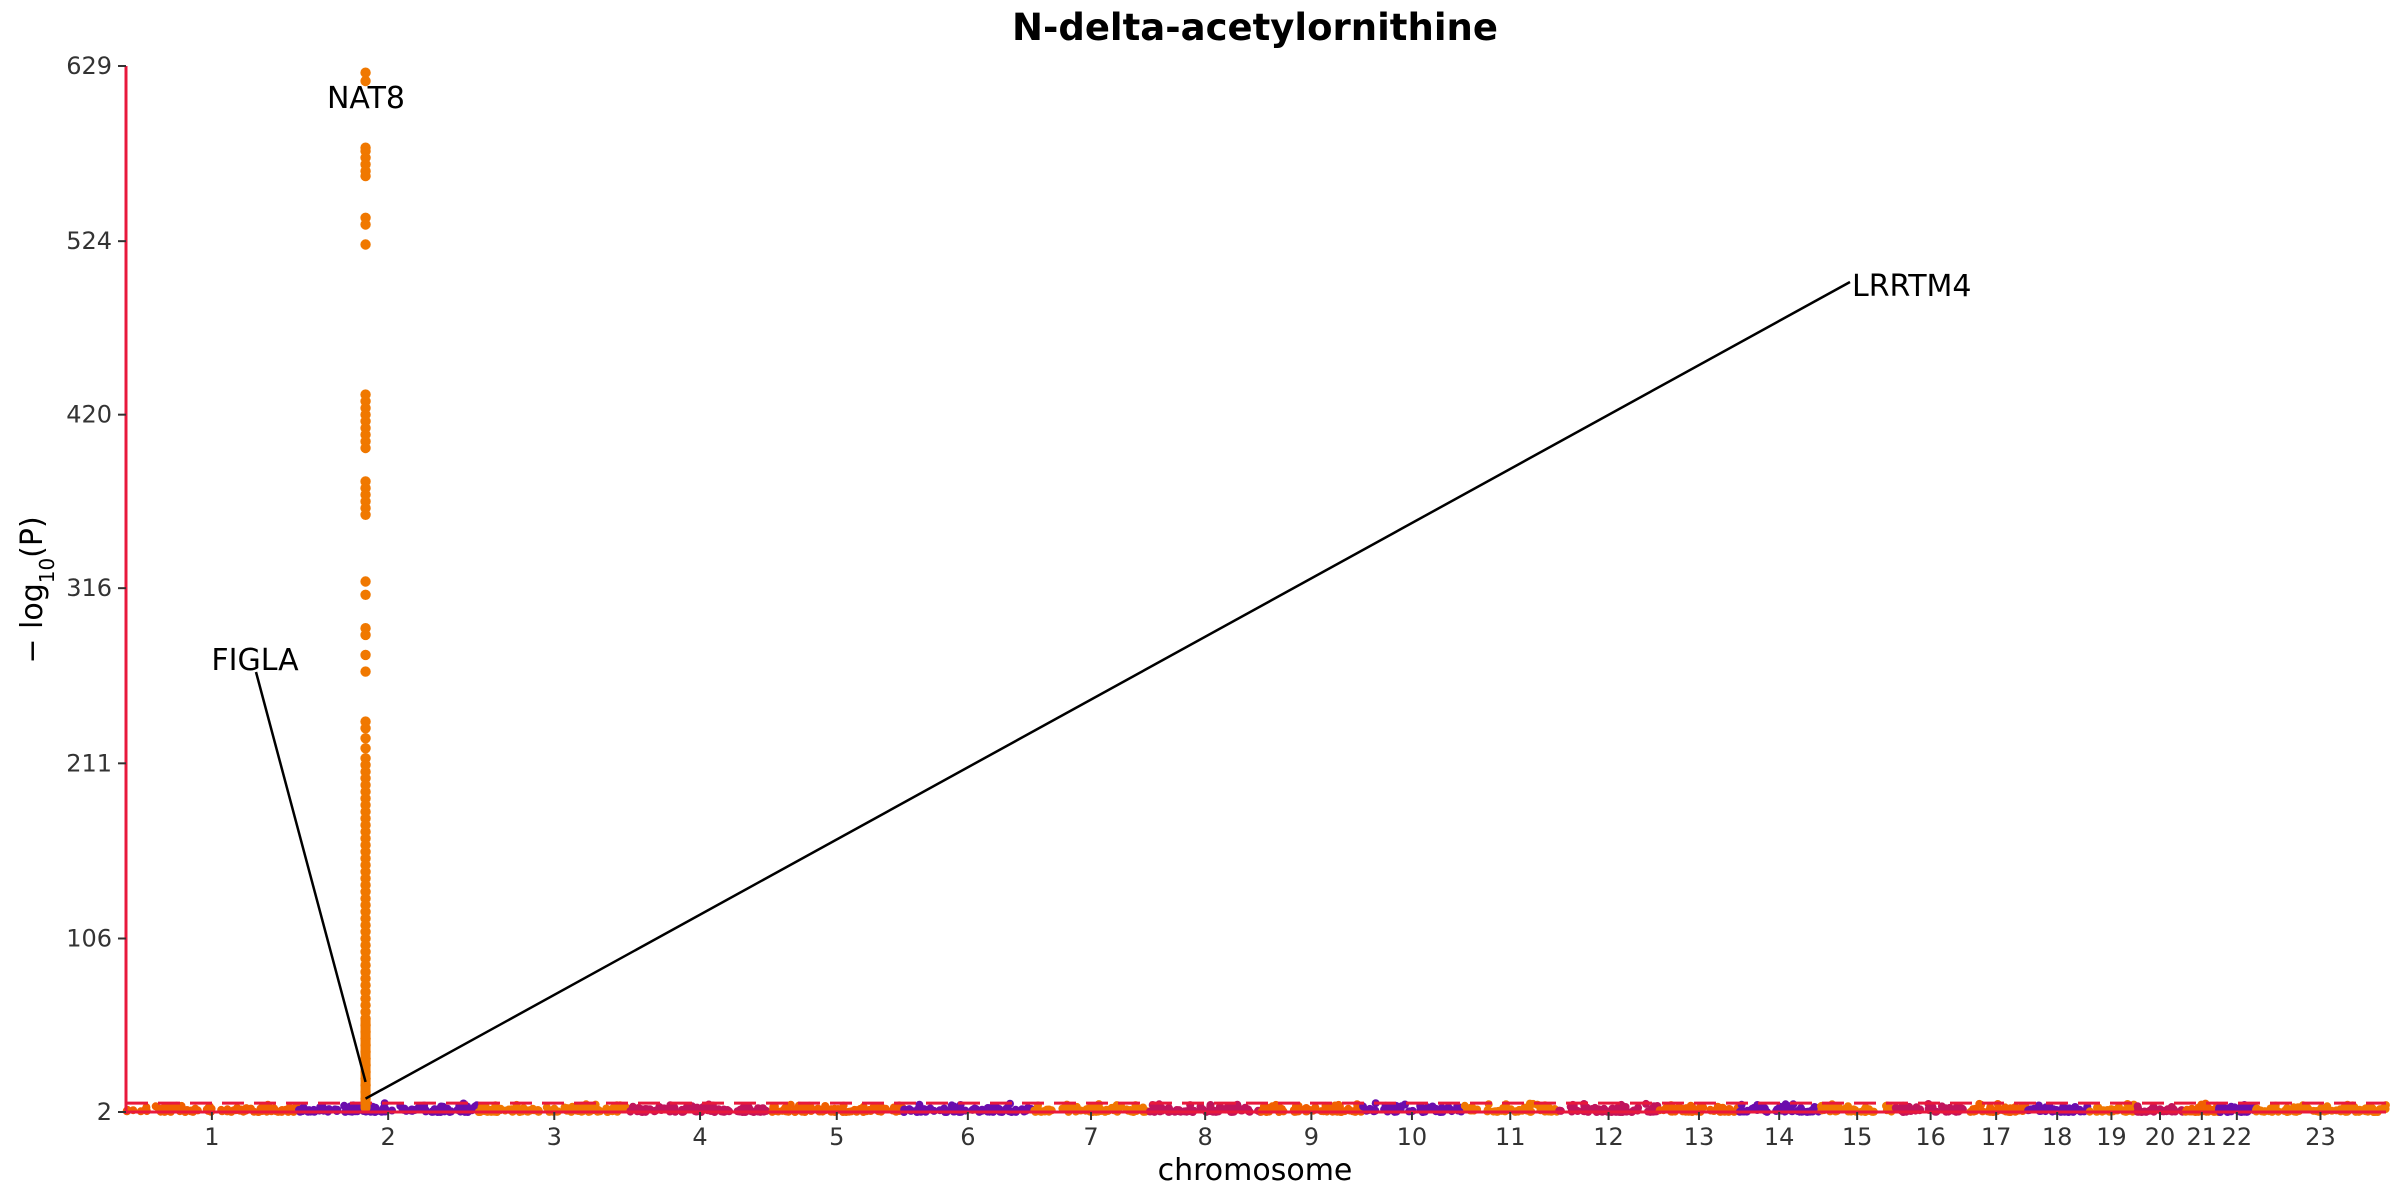 Image resolution: width=2400 pixels, height=1200 pixels. Describe the element at coordinates (554, 1137) in the screenshot. I see `x-tick-label: 3` at that location.